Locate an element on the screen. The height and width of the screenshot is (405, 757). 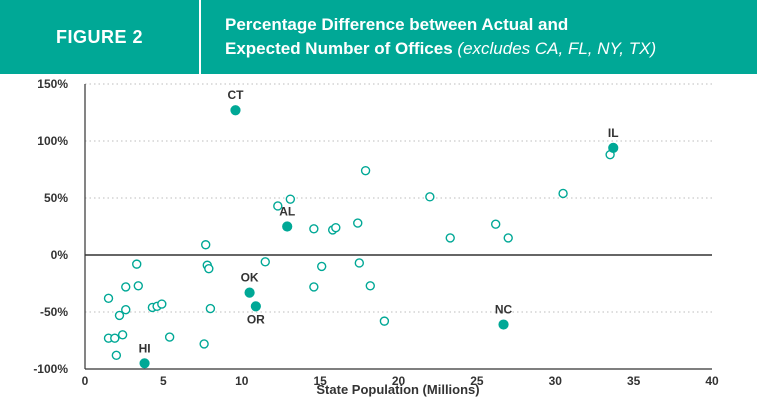
x-tick-label: 5 is located at coordinates (163, 381).